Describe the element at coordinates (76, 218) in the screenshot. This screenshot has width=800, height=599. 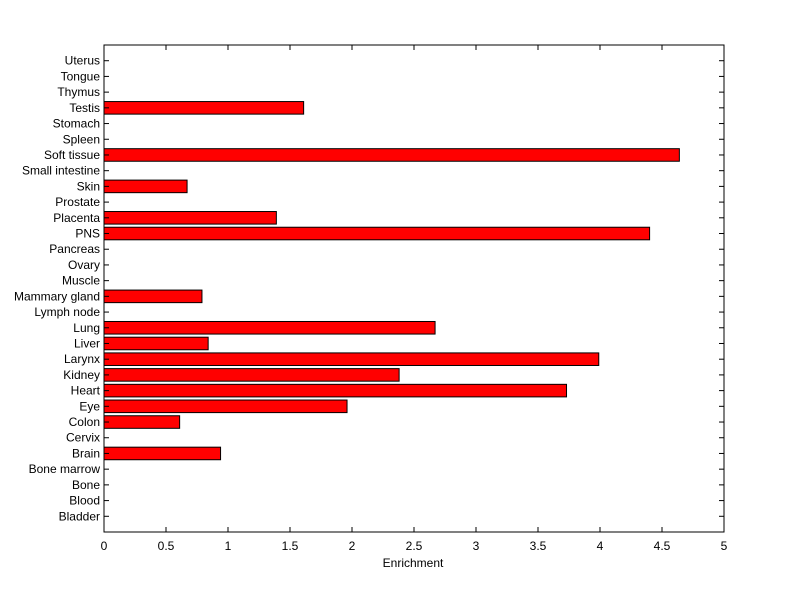
I see `category-label: Placenta` at that location.